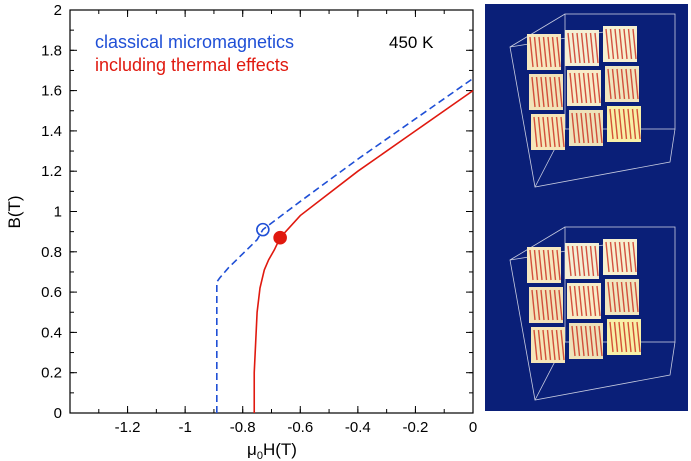 This screenshot has height=461, width=691. Describe the element at coordinates (51, 373) in the screenshot. I see `y-tick-label: 0.2` at that location.